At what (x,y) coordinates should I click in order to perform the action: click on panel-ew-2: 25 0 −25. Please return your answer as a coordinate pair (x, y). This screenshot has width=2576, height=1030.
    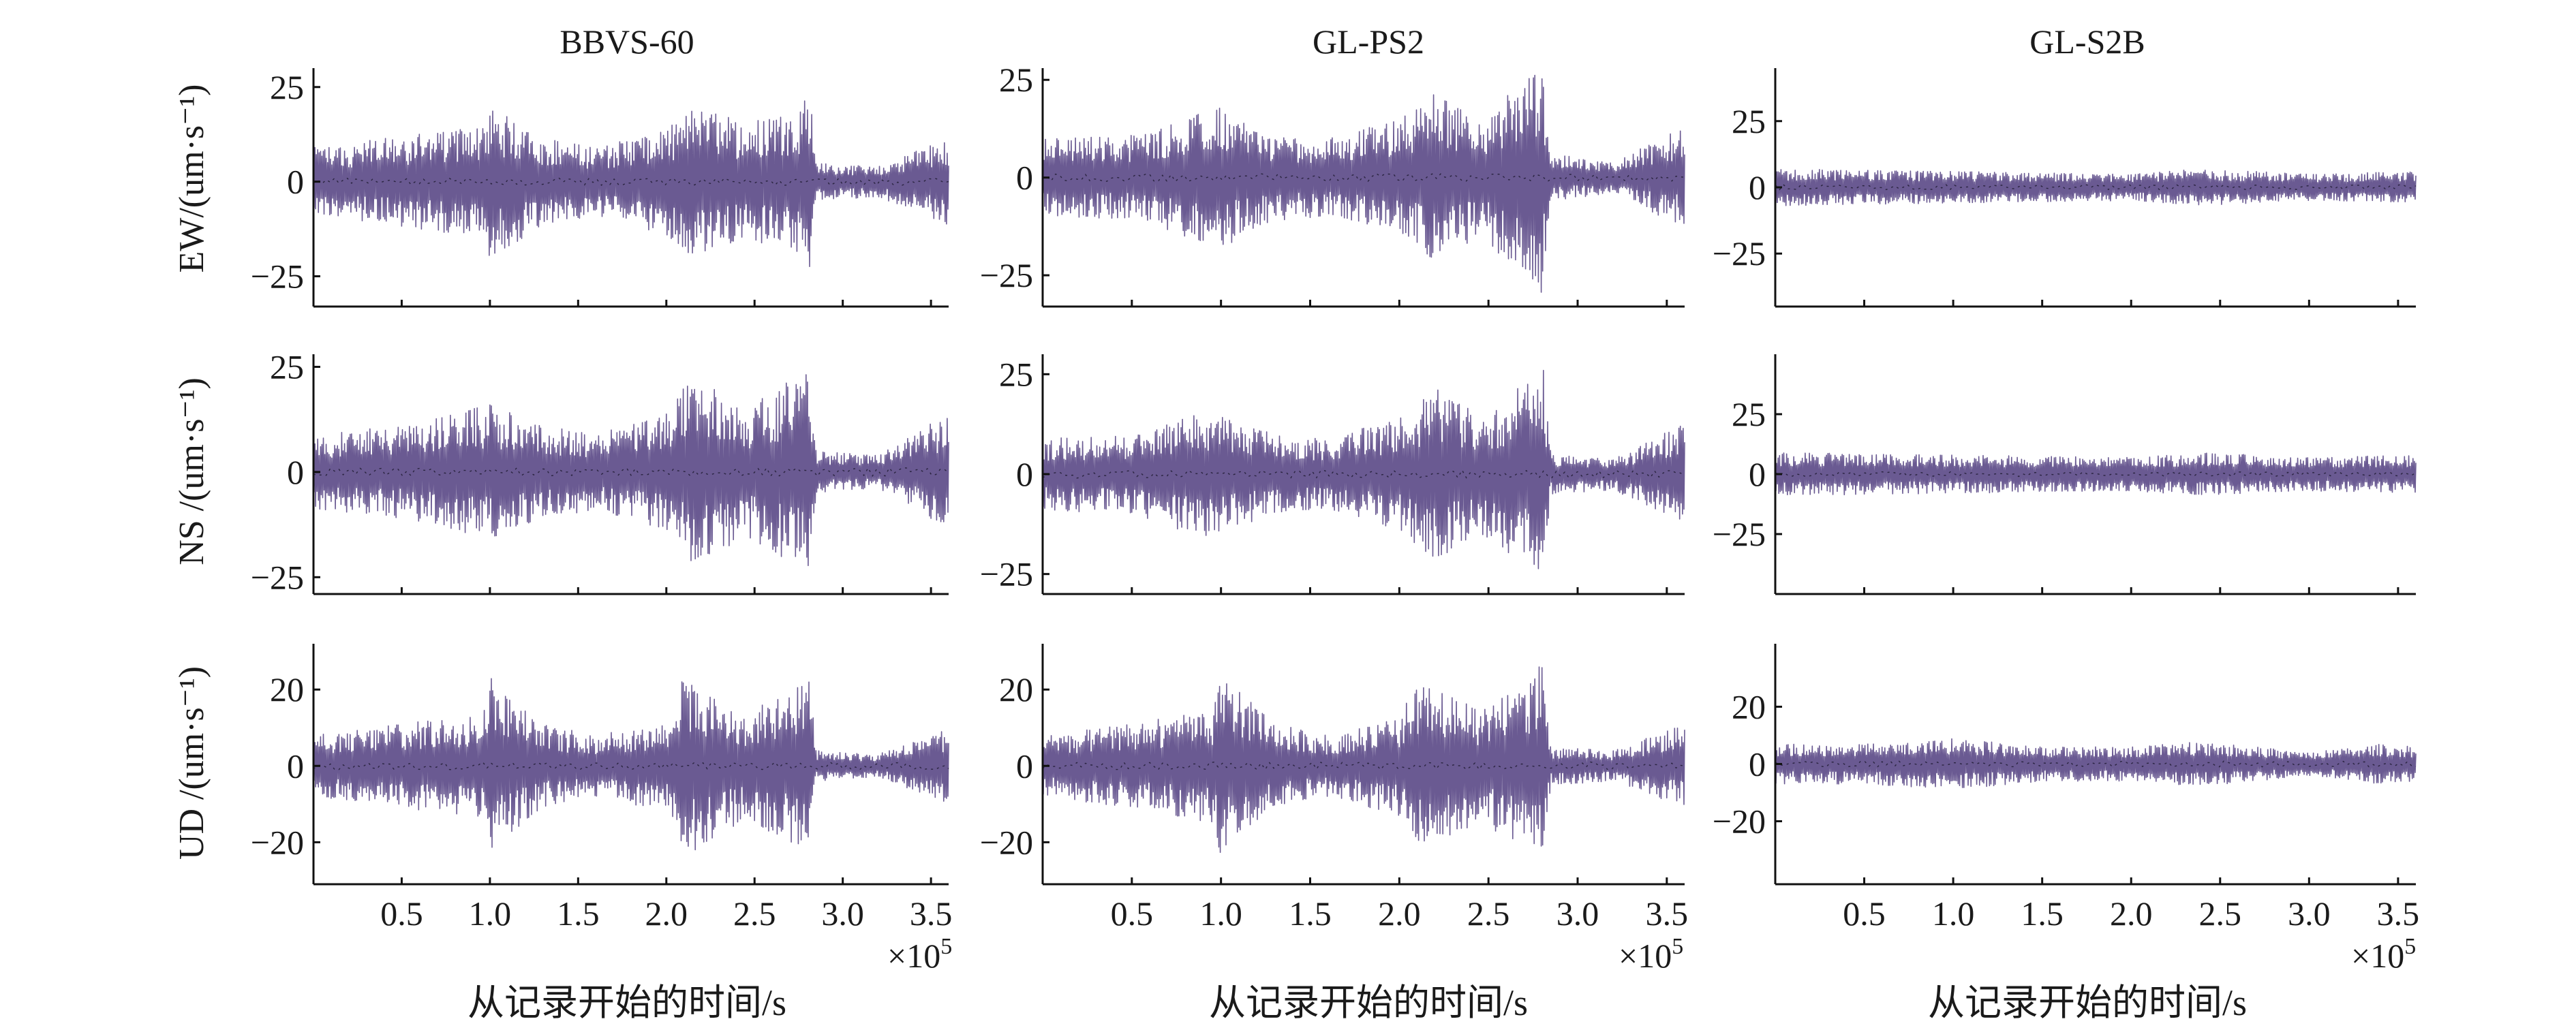
    Looking at the image, I should click on (2065, 188).